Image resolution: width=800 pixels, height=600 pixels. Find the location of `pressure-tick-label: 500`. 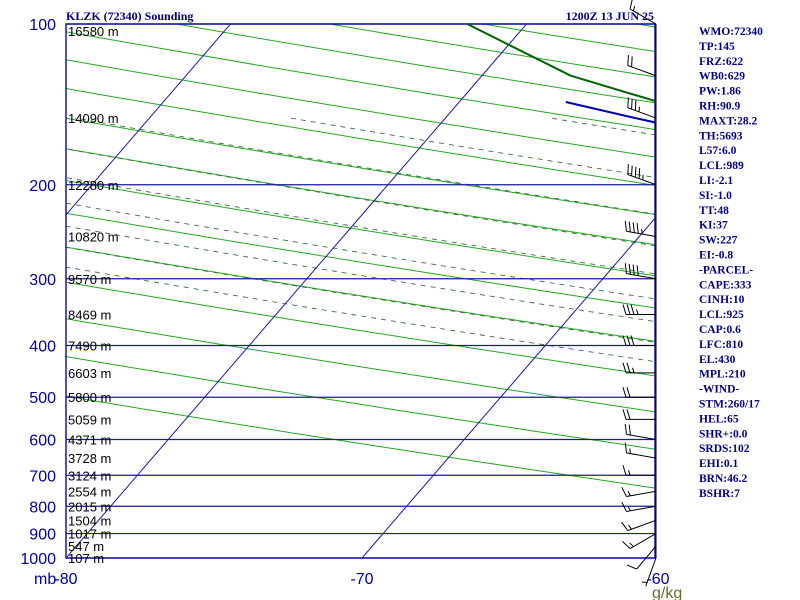

pressure-tick-label: 500 is located at coordinates (42, 398).